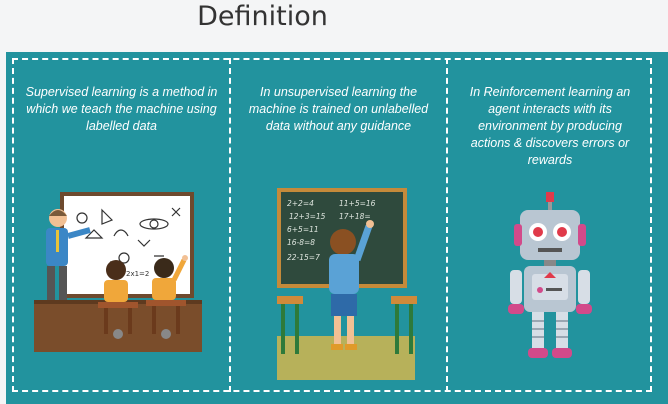 Image resolution: width=668 pixels, height=404 pixels. Describe the element at coordinates (355, 216) in the screenshot. I see `chalk-line-4: 17+18=` at that location.